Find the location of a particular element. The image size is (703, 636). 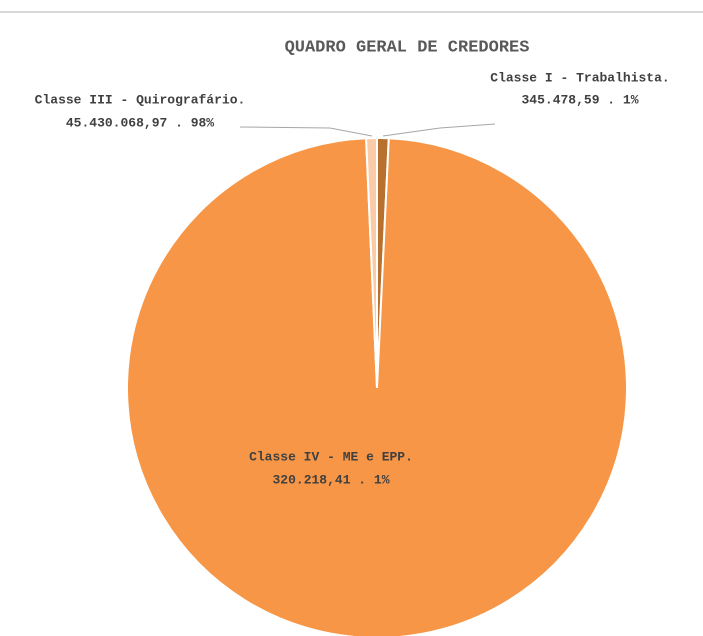

slice-value-label: 45.430.068,97 . 98% is located at coordinates (140, 122).